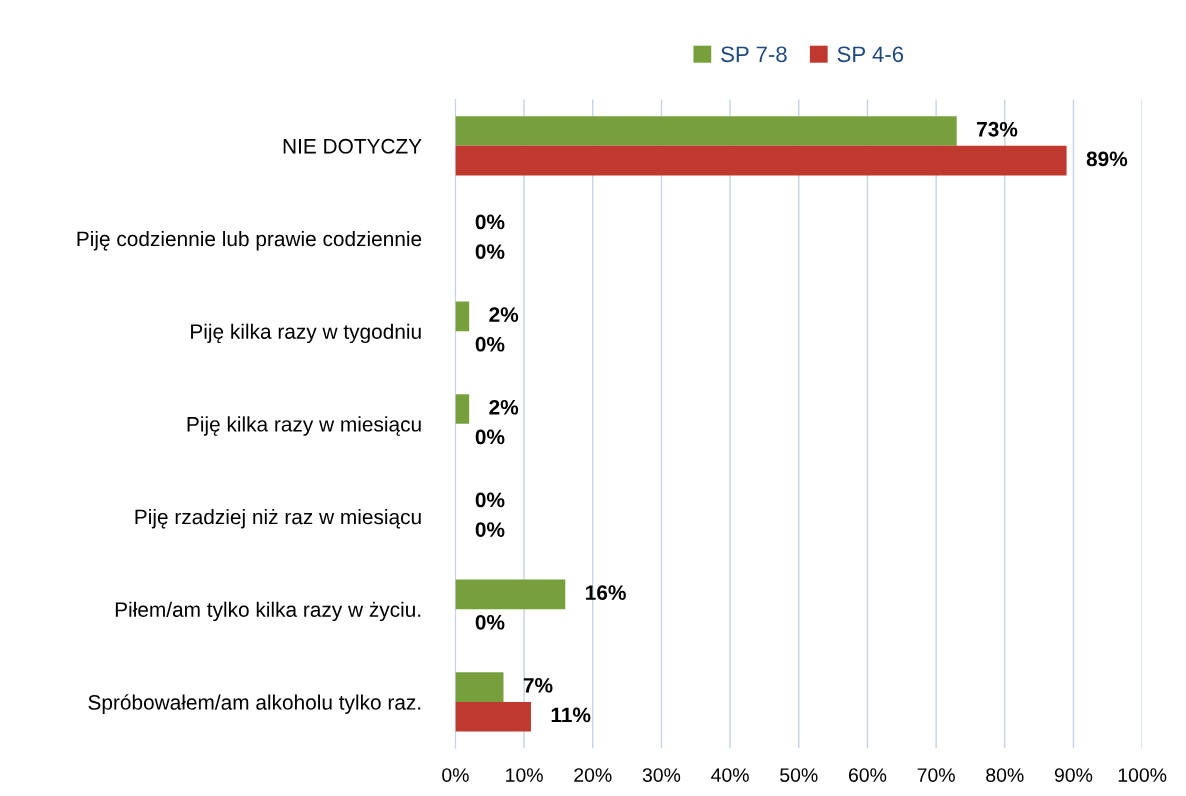 The image size is (1186, 796). Describe the element at coordinates (867, 775) in the screenshot. I see `x-tick-label: 60%` at that location.